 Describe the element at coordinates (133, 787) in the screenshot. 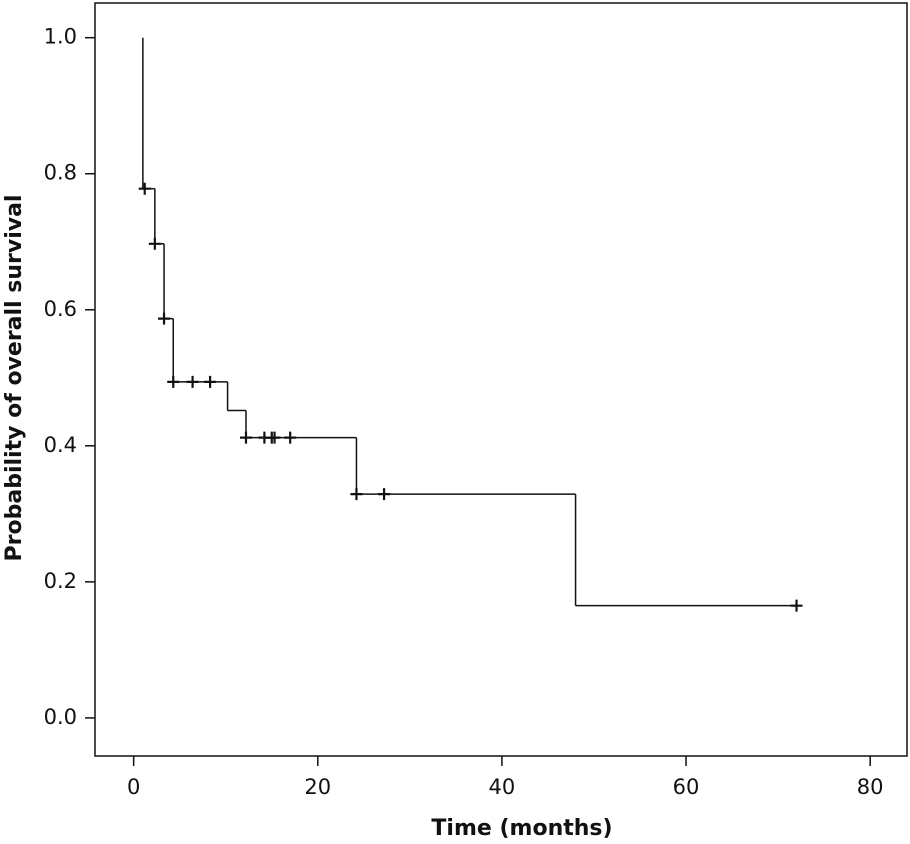

I see `x-tick-label: 0` at that location.